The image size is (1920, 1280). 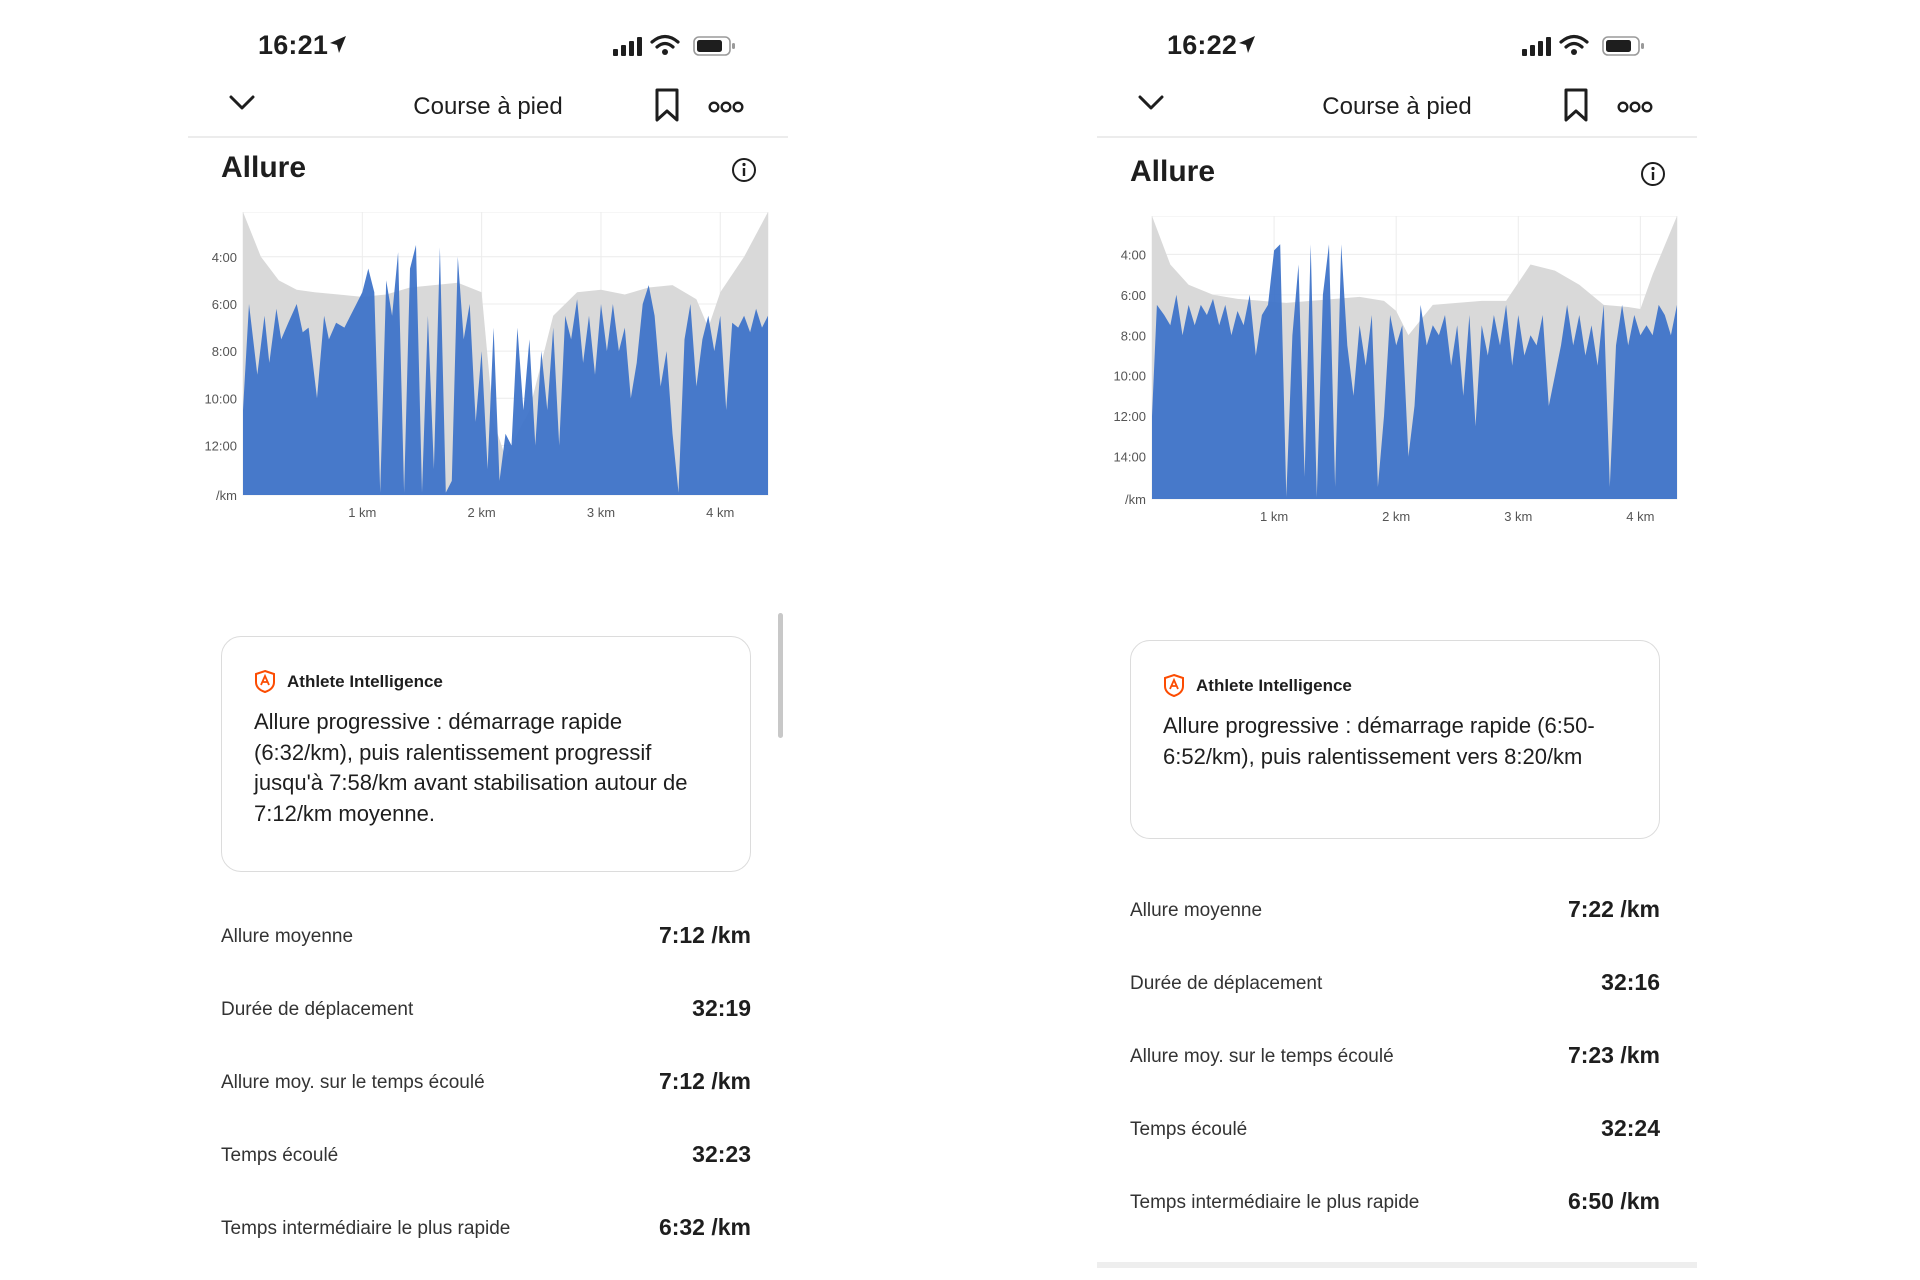 What do you see at coordinates (1630, 982) in the screenshot?
I see `stat-value: 32:16` at bounding box center [1630, 982].